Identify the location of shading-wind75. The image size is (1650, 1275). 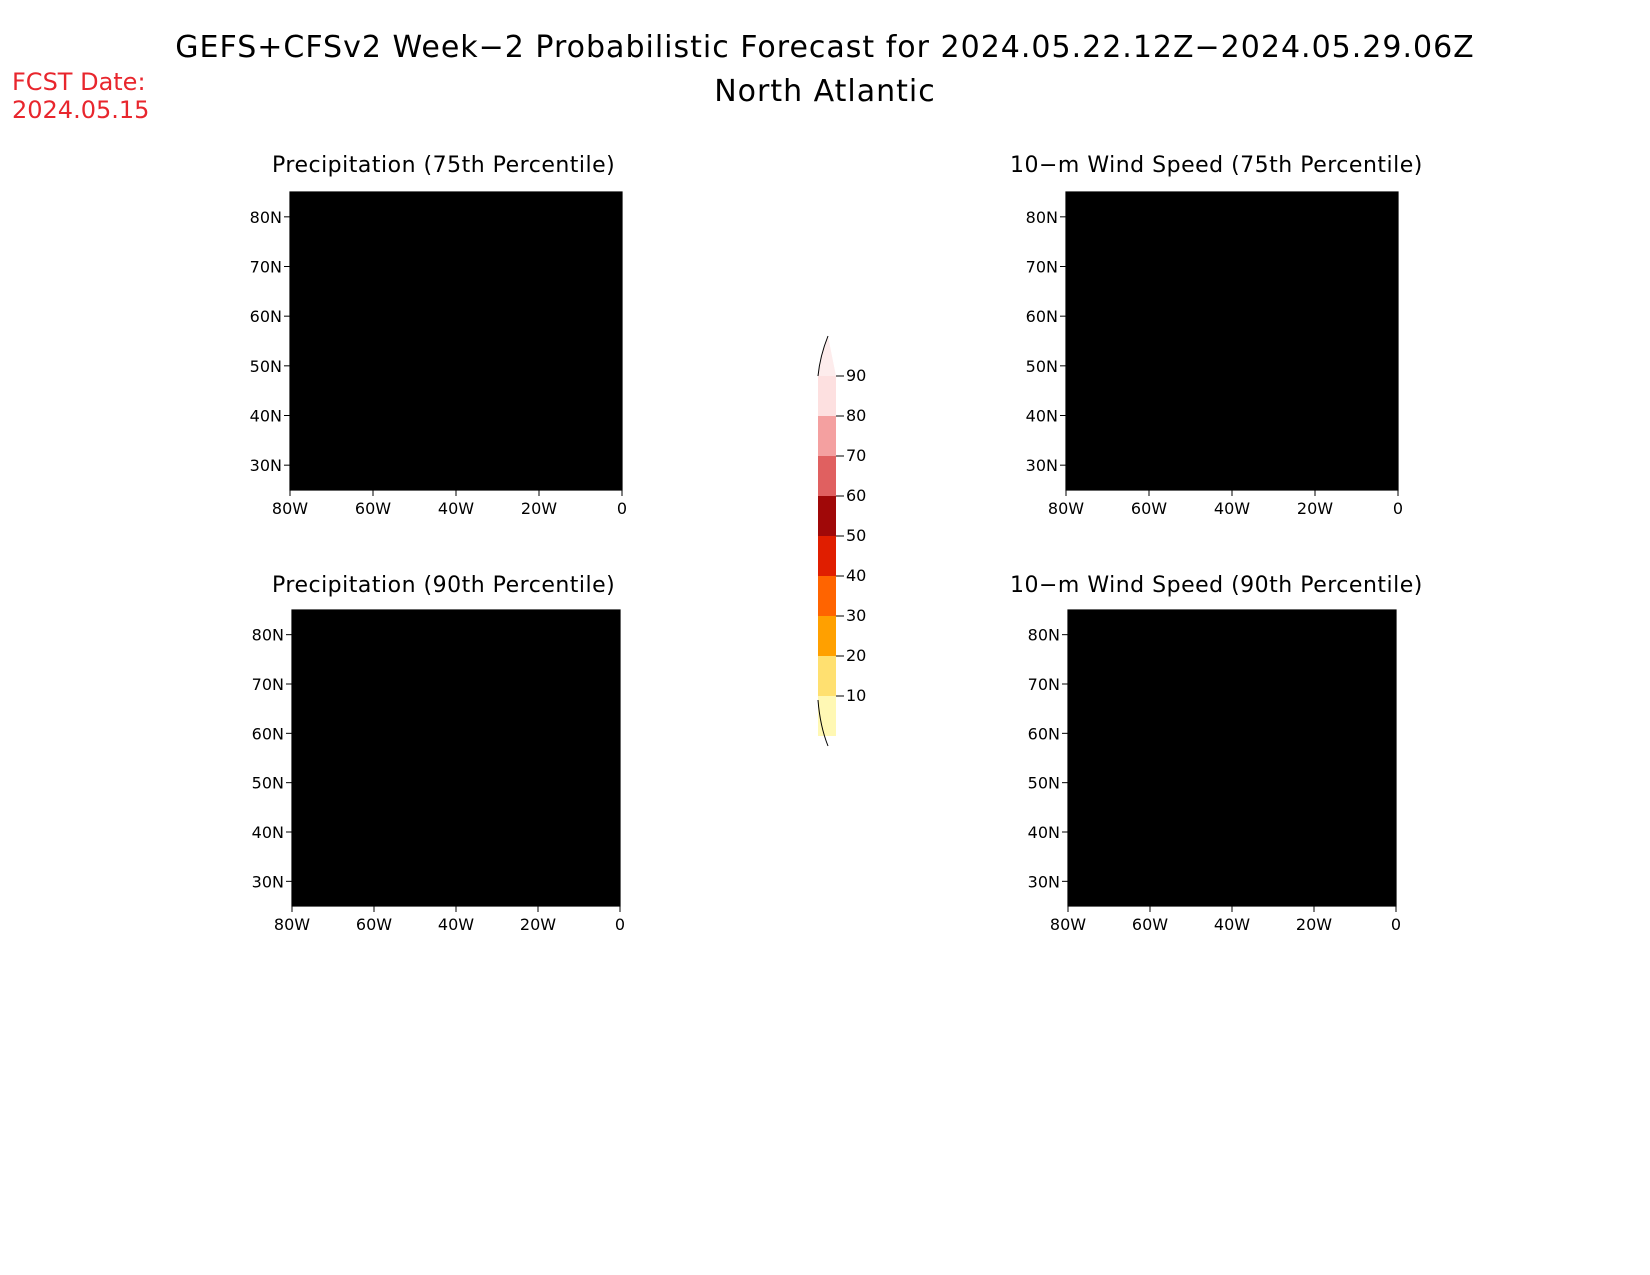
(1232, 341).